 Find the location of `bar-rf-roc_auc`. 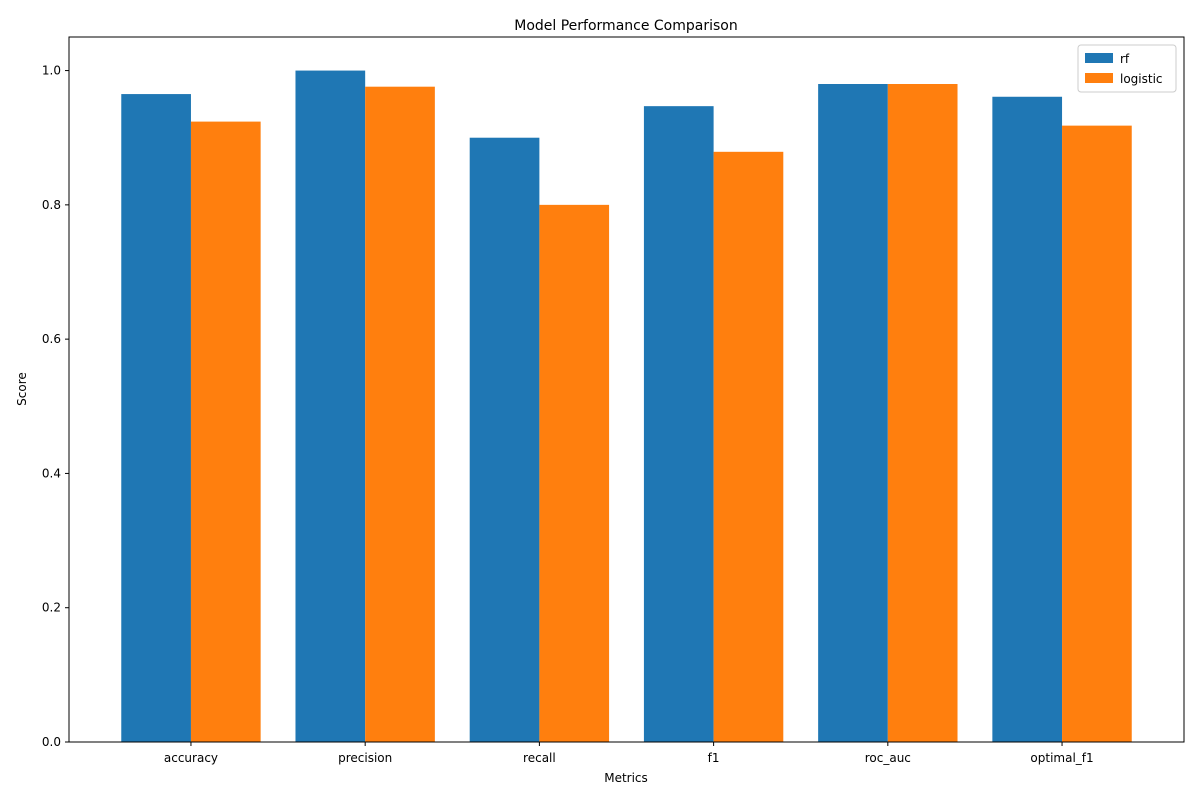

bar-rf-roc_auc is located at coordinates (853, 413).